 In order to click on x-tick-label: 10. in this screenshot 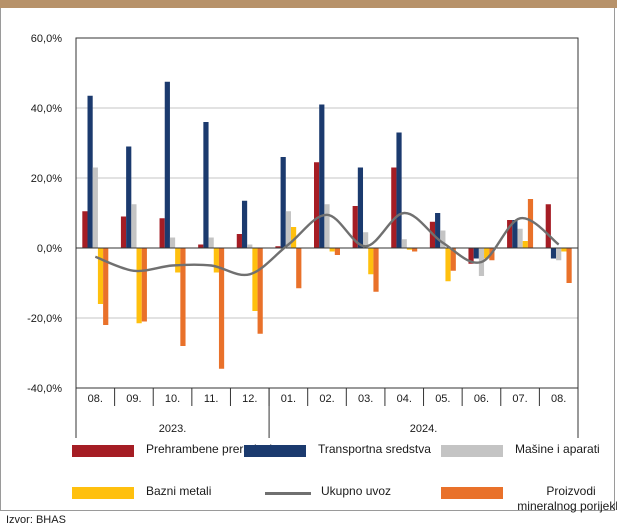, I will do `click(172, 399)`.